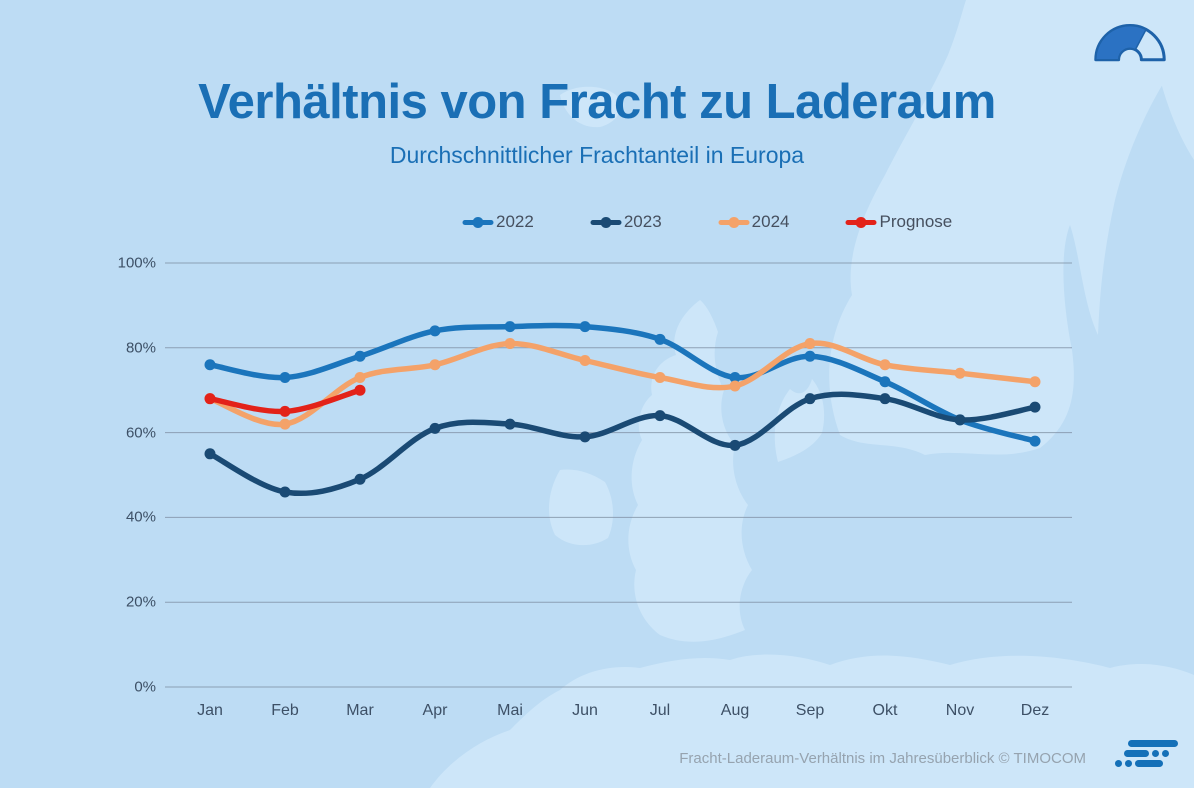 The width and height of the screenshot is (1194, 788). What do you see at coordinates (585, 710) in the screenshot?
I see `x-axis-label: Jun` at bounding box center [585, 710].